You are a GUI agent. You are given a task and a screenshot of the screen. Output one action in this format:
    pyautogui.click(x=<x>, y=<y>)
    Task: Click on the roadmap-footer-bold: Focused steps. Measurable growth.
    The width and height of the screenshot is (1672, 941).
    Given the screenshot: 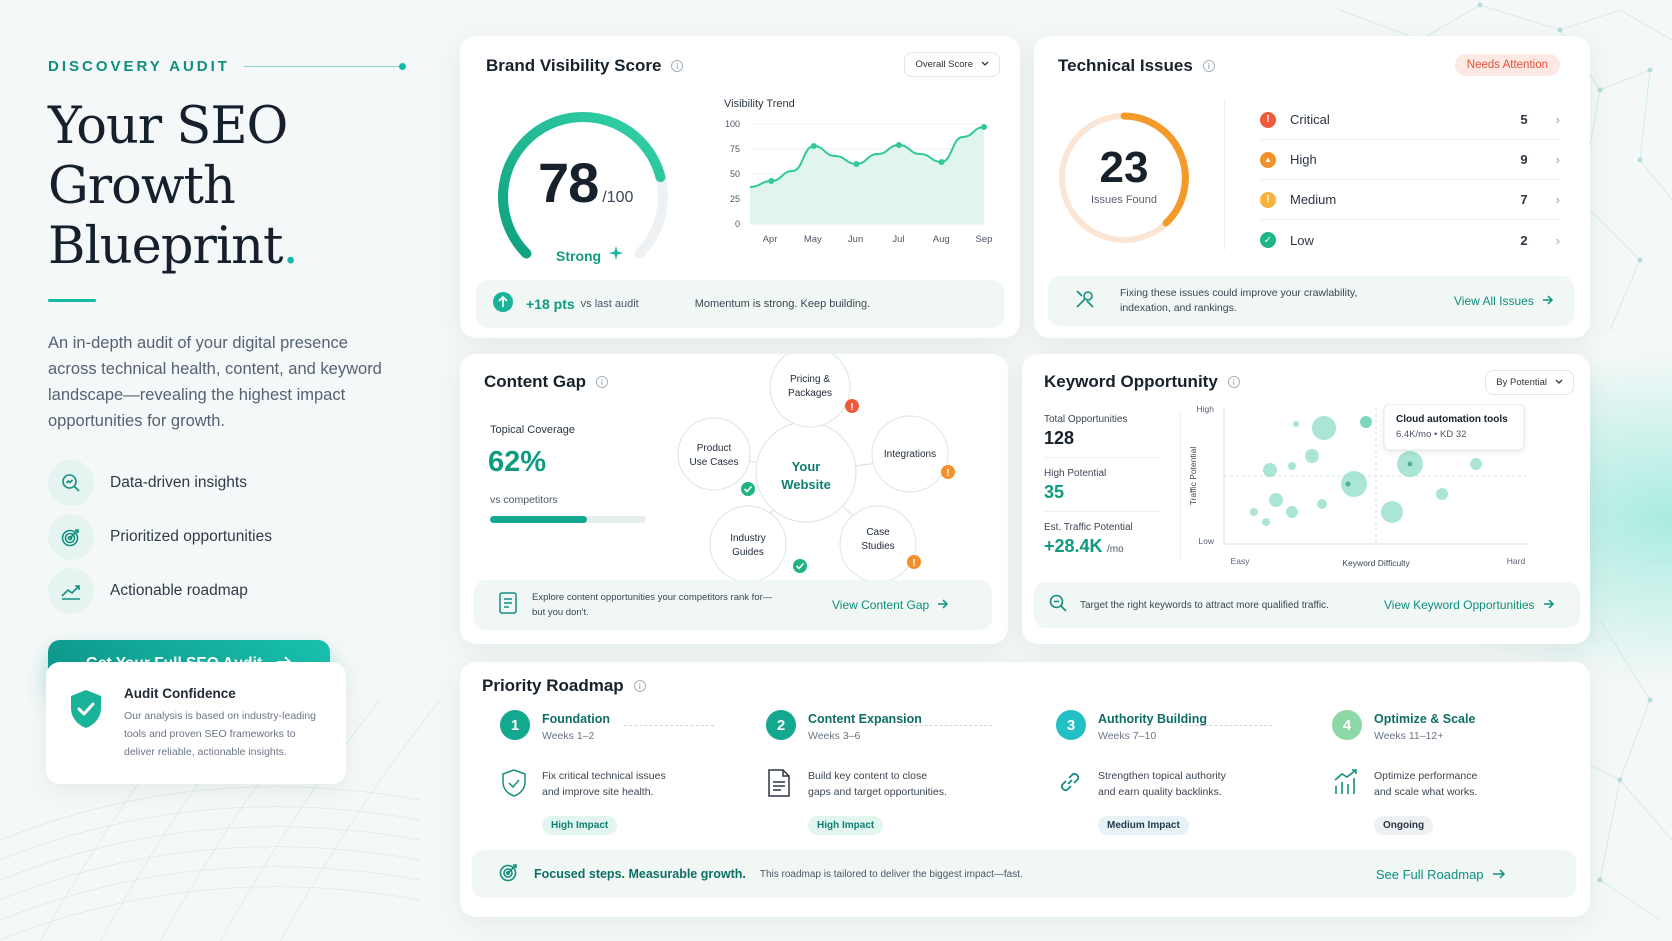 What is the action you would take?
    pyautogui.click(x=640, y=874)
    